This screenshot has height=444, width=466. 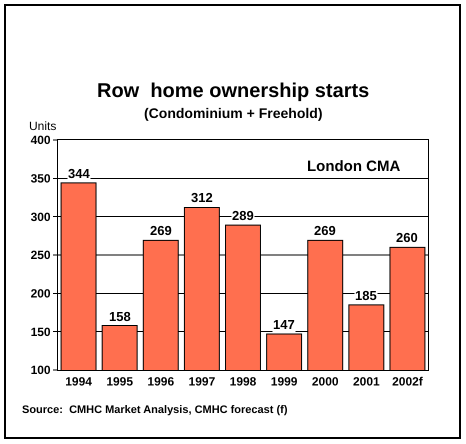 I want to click on annotation: London CMA, so click(x=353, y=166).